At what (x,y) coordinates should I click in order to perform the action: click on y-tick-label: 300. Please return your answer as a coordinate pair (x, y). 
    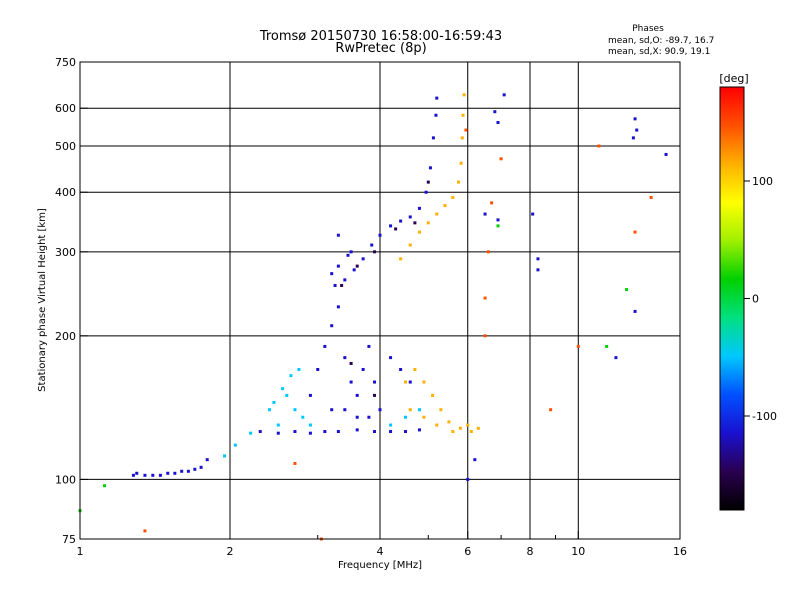
    Looking at the image, I should click on (65, 252).